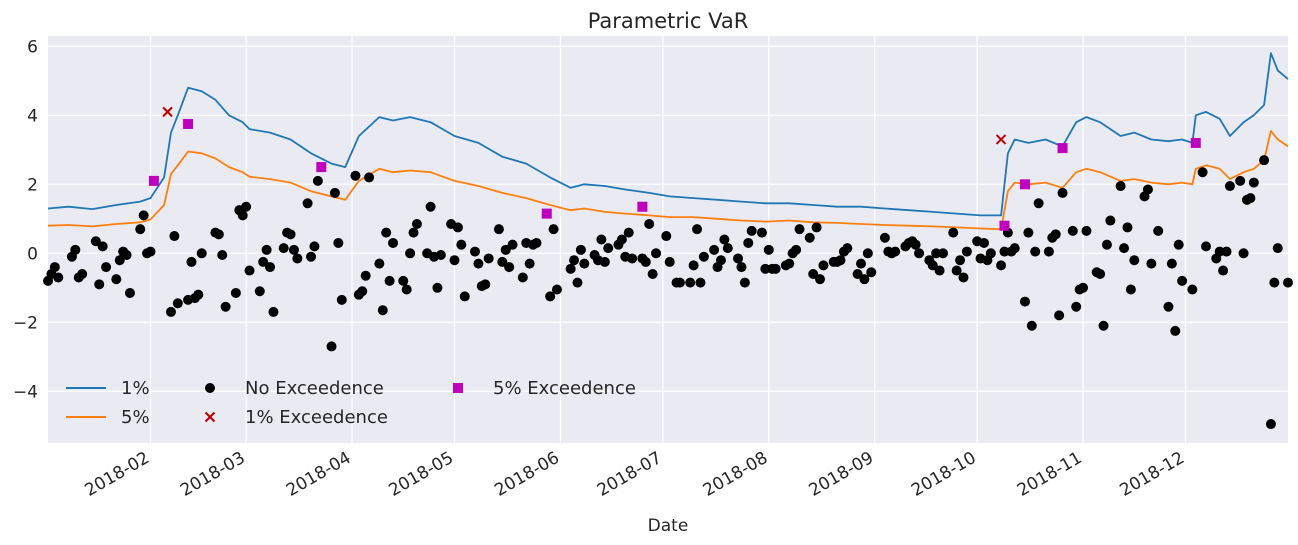 This screenshot has height=545, width=1298. I want to click on x-tick-label: 2018-03, so click(213, 474).